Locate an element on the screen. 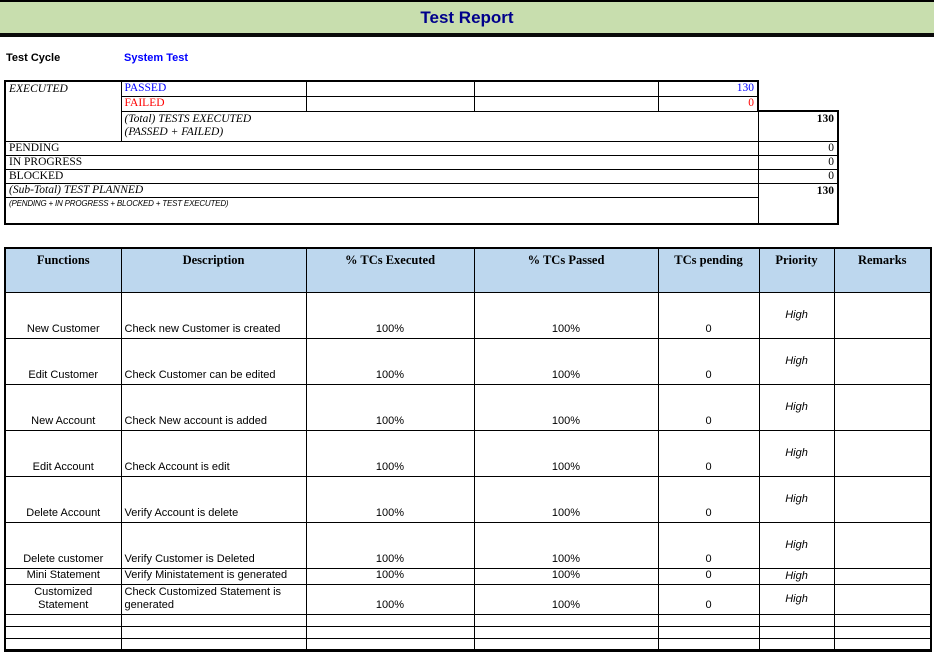 This screenshot has width=934, height=654. description-cell: Check Customer can be edited is located at coordinates (213, 361).